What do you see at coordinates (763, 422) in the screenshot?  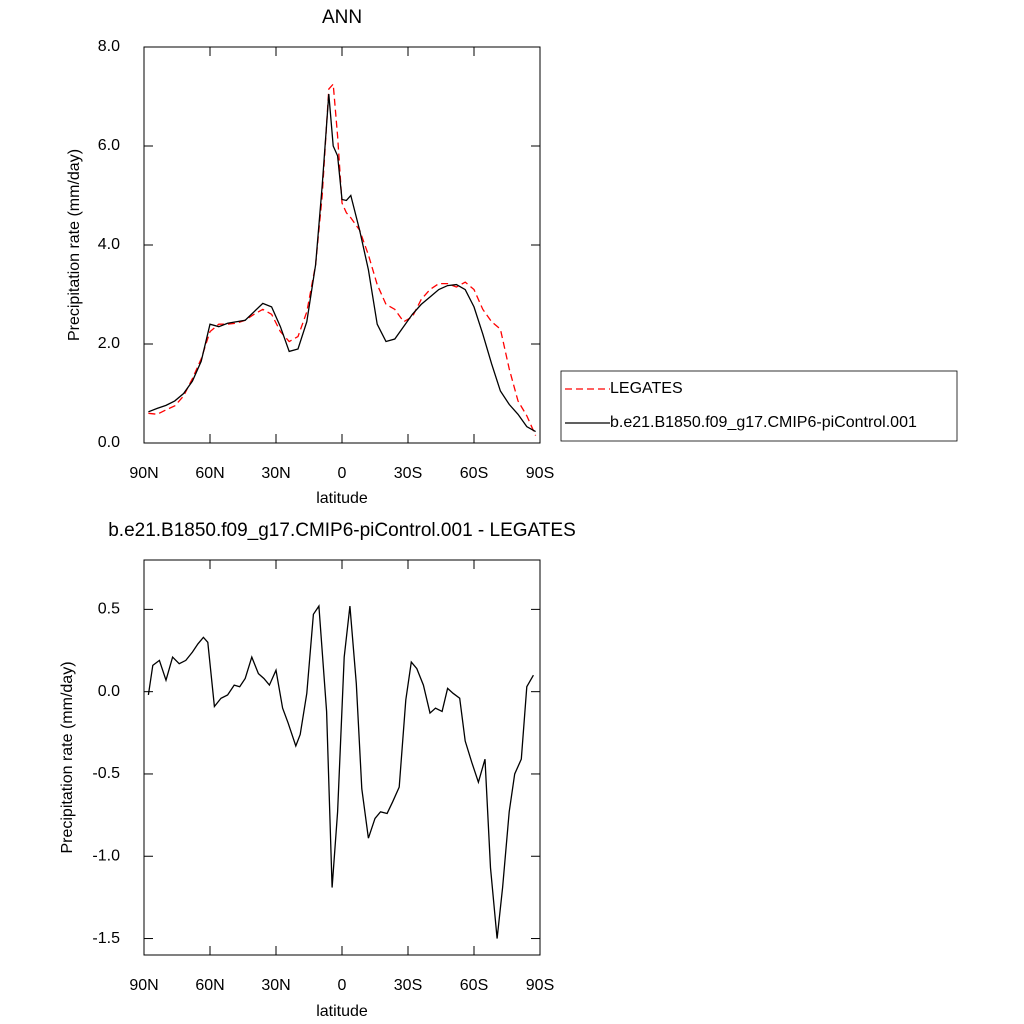 I see `legend-label: b.e21.B1850.f09_g17.CMIP6-piControl.001` at bounding box center [763, 422].